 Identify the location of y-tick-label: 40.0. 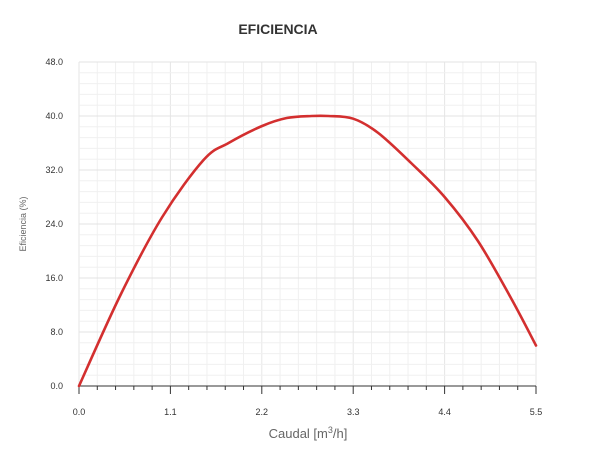
(54, 116).